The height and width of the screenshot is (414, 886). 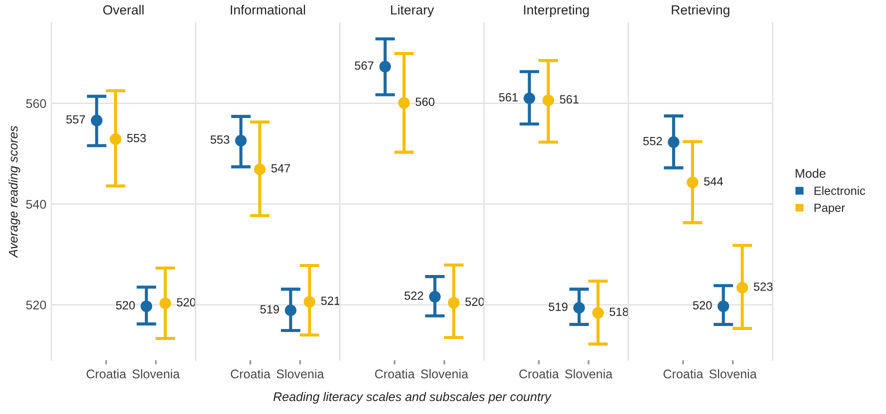 I want to click on data-label: 518, so click(x=619, y=312).